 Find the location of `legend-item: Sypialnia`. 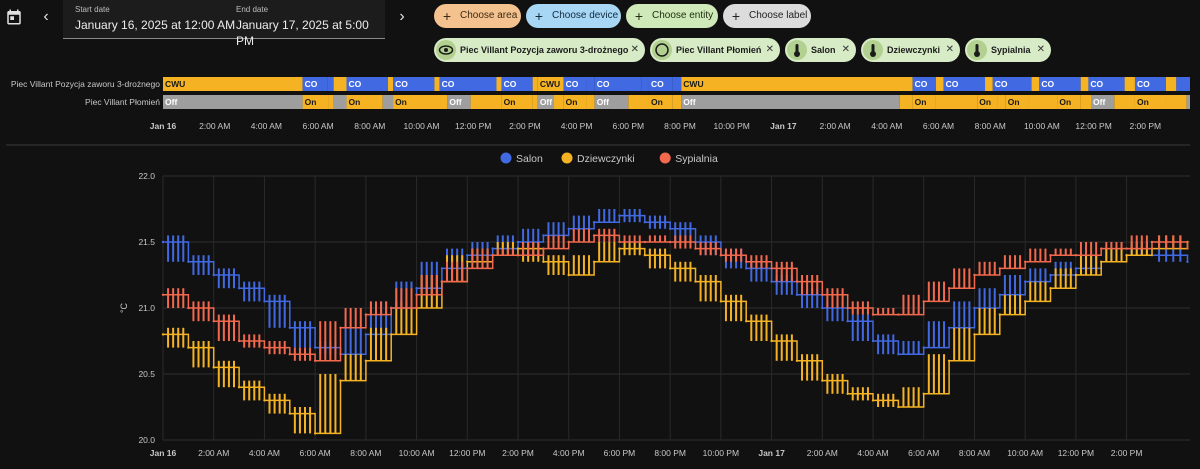

legend-item: Sypialnia is located at coordinates (688, 159).